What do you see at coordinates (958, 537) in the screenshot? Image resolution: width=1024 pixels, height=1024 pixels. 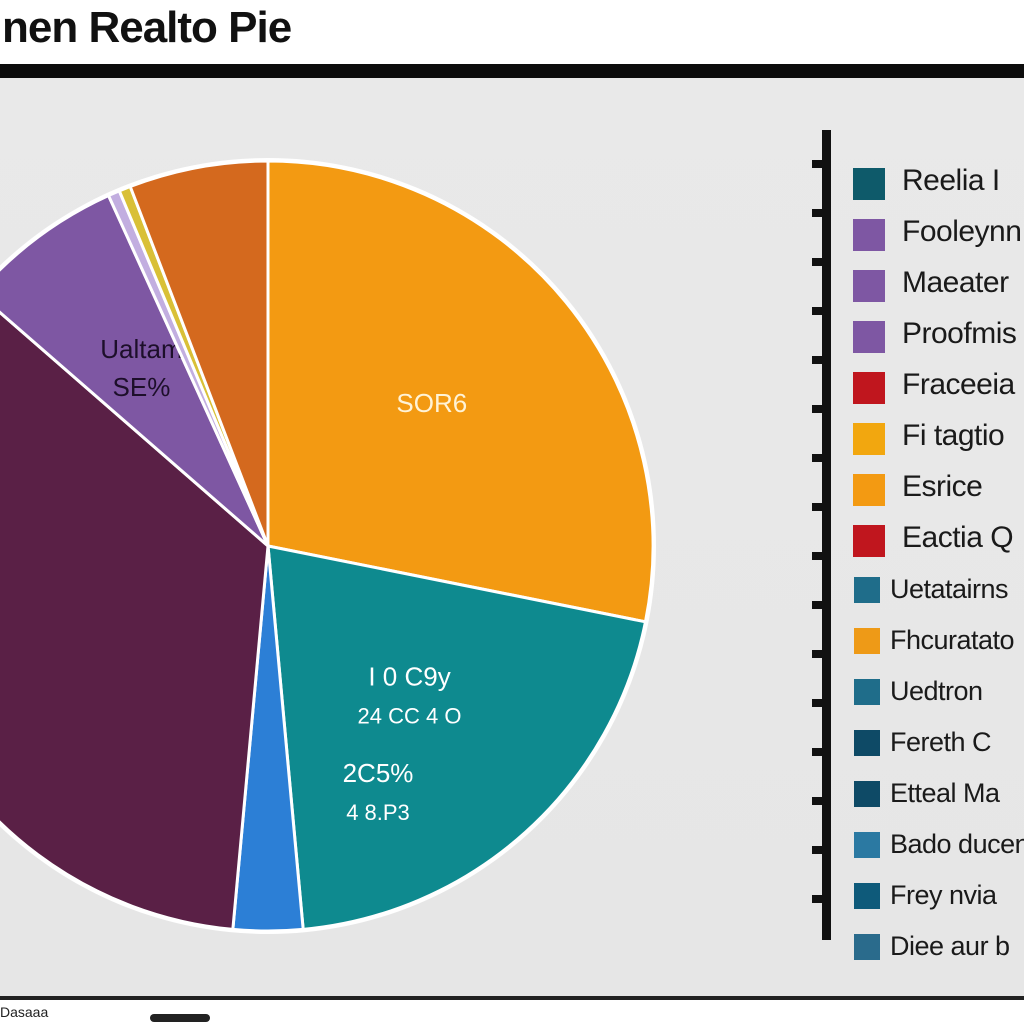 I see `legend-label: Eactia Q` at bounding box center [958, 537].